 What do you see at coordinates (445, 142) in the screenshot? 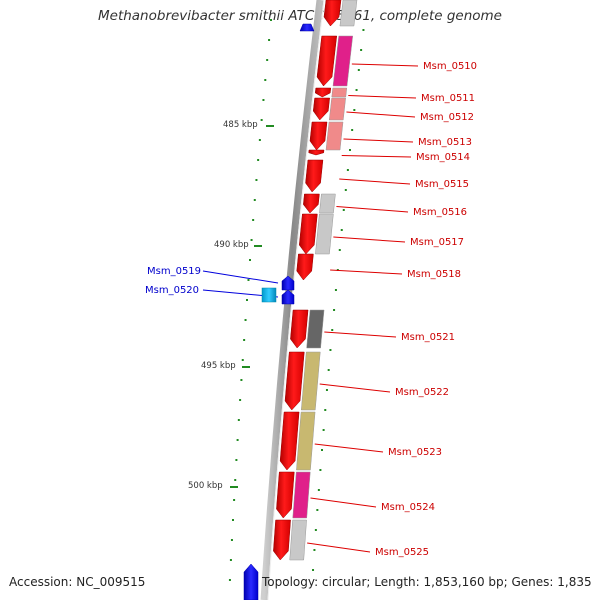
I see `gene-label-msm-0513: Msm_0513` at bounding box center [445, 142].